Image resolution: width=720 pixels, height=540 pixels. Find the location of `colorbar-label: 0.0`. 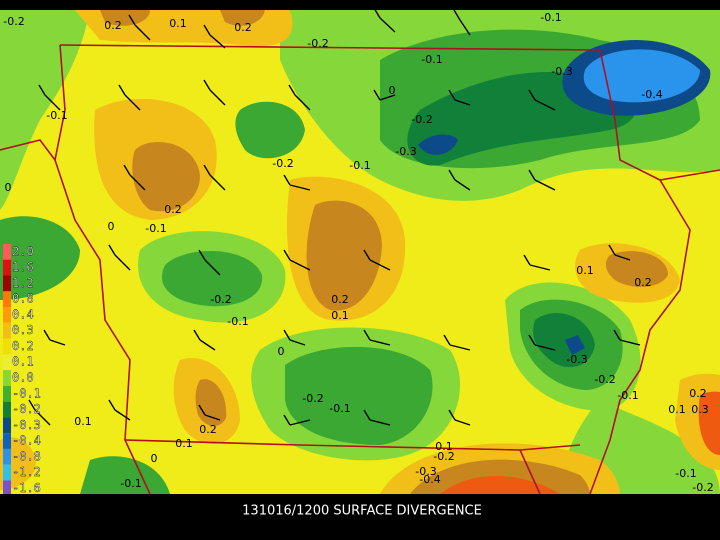

colorbar-label: 0.0 is located at coordinates (23, 378).